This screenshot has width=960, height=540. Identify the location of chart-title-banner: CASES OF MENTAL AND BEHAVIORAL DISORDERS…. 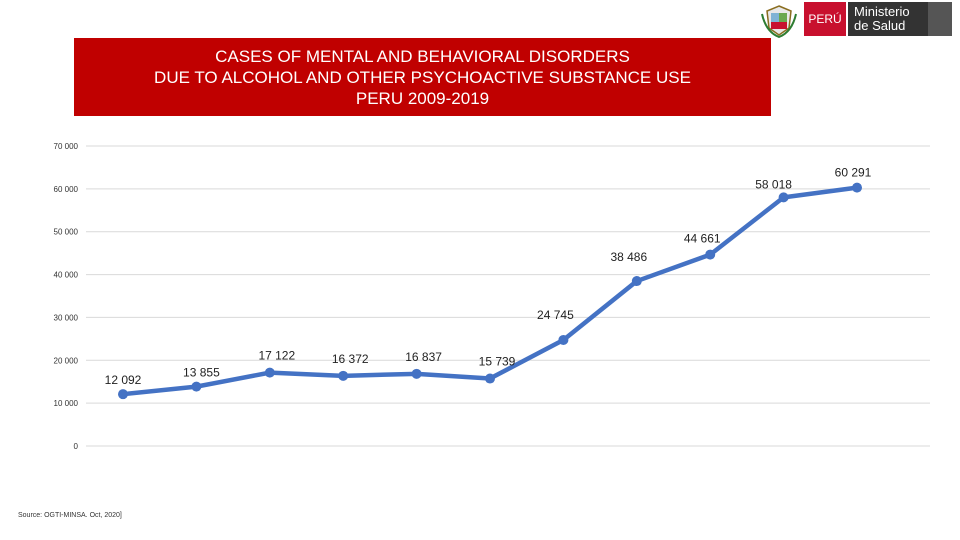
(422, 77).